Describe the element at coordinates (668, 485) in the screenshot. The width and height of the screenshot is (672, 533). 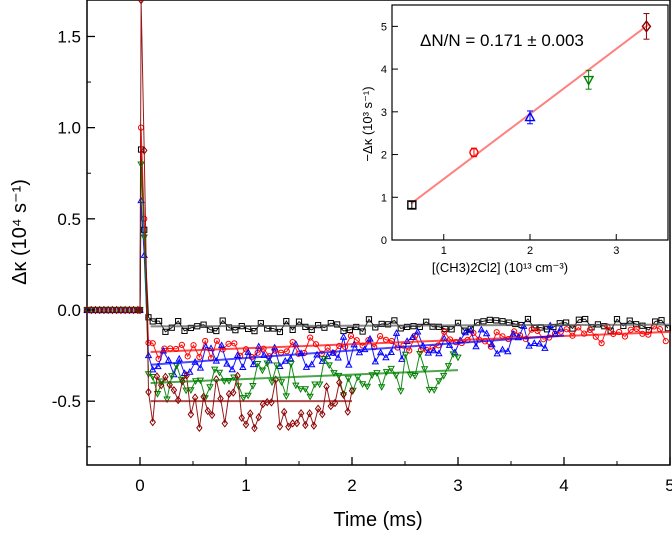
I see `main-x-tick-label: 5` at that location.